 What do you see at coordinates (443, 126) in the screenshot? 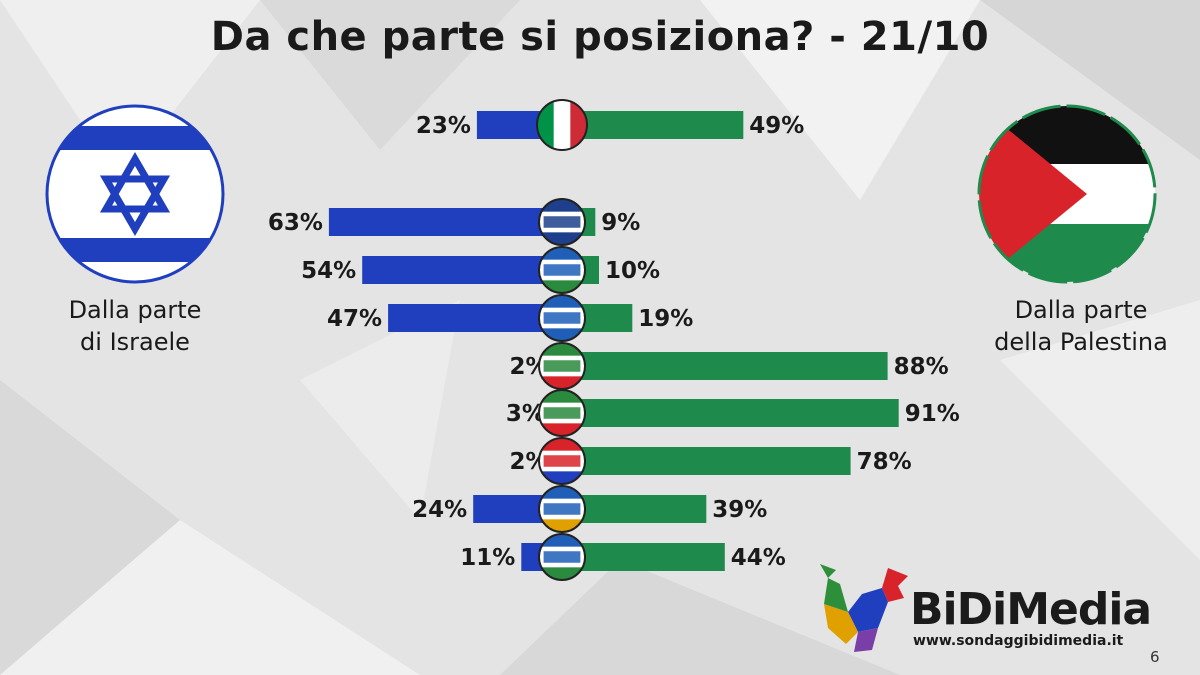
I see `label-israel: 23%` at bounding box center [443, 126].